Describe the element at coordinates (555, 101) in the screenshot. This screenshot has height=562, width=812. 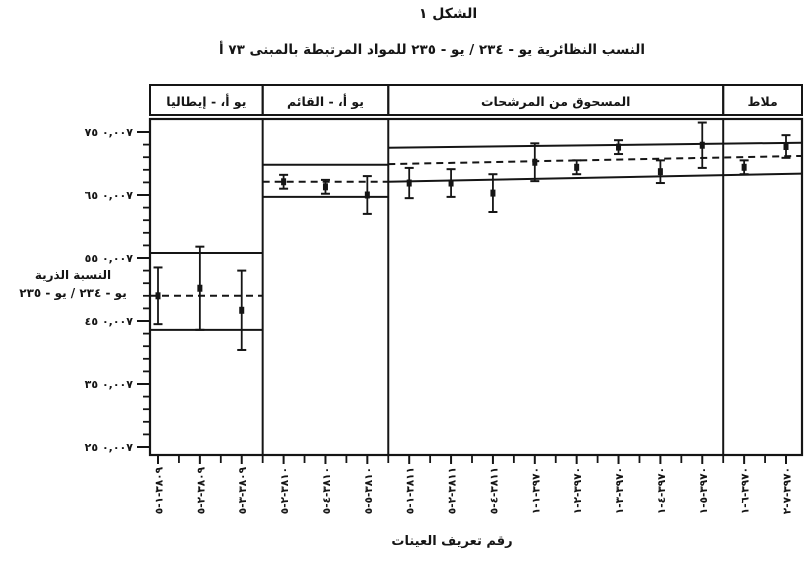
I see `panel-header-label-2: المسحوق من المرشحات` at that location.